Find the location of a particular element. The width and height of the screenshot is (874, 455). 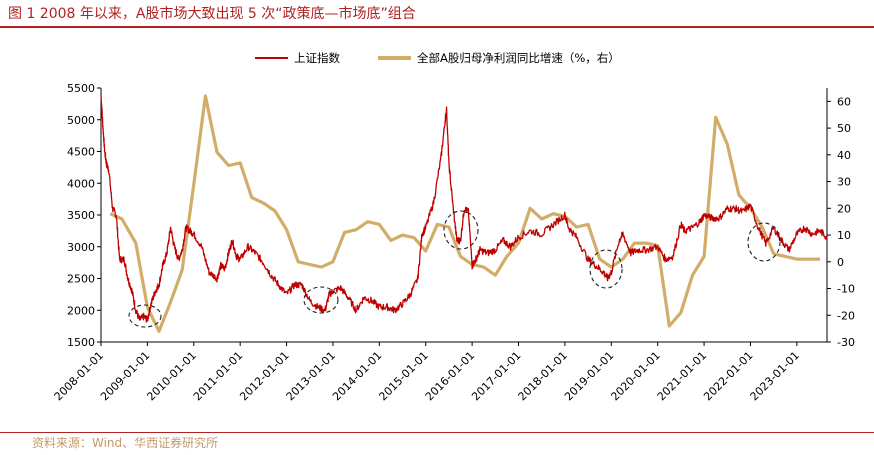

figure-title: 图 1 2008 年以来，A股市场大致出现 5 次“政策底—市场底”组合 is located at coordinates (212, 14).